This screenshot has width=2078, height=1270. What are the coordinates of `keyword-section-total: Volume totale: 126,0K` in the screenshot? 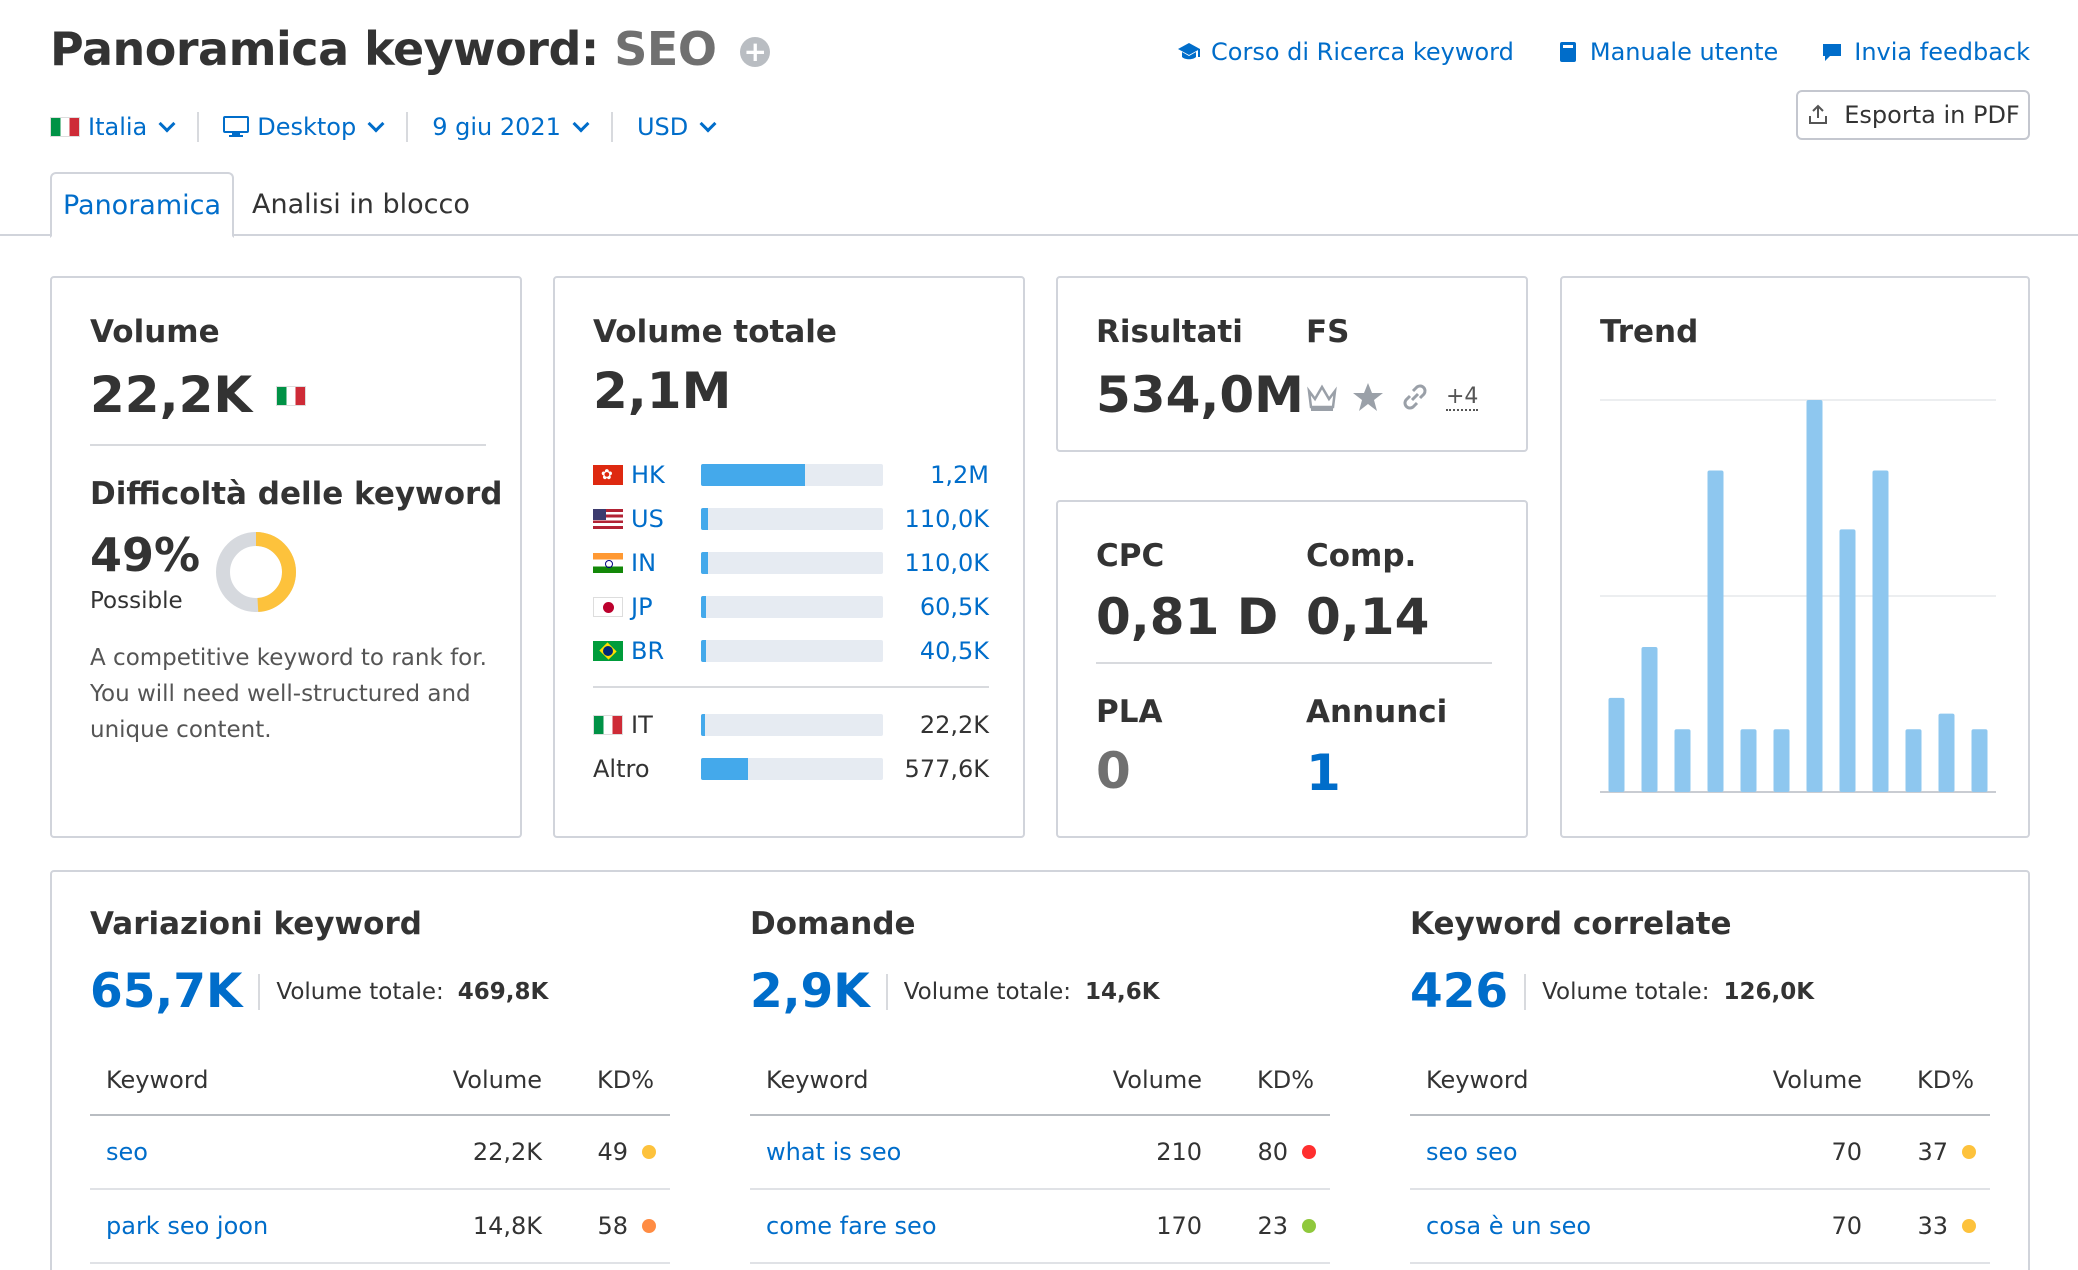 It's located at (1678, 992).